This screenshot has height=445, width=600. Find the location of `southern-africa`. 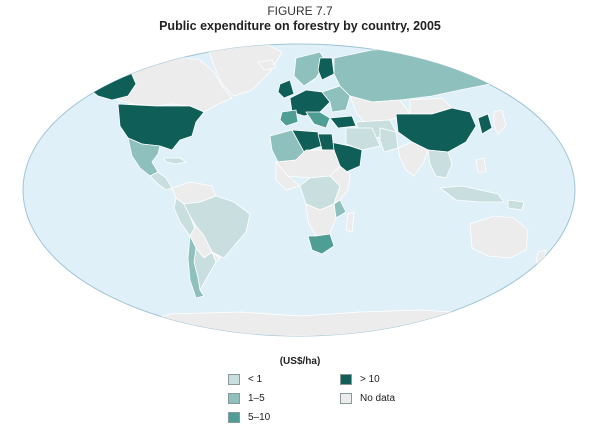

southern-africa is located at coordinates (321, 220).